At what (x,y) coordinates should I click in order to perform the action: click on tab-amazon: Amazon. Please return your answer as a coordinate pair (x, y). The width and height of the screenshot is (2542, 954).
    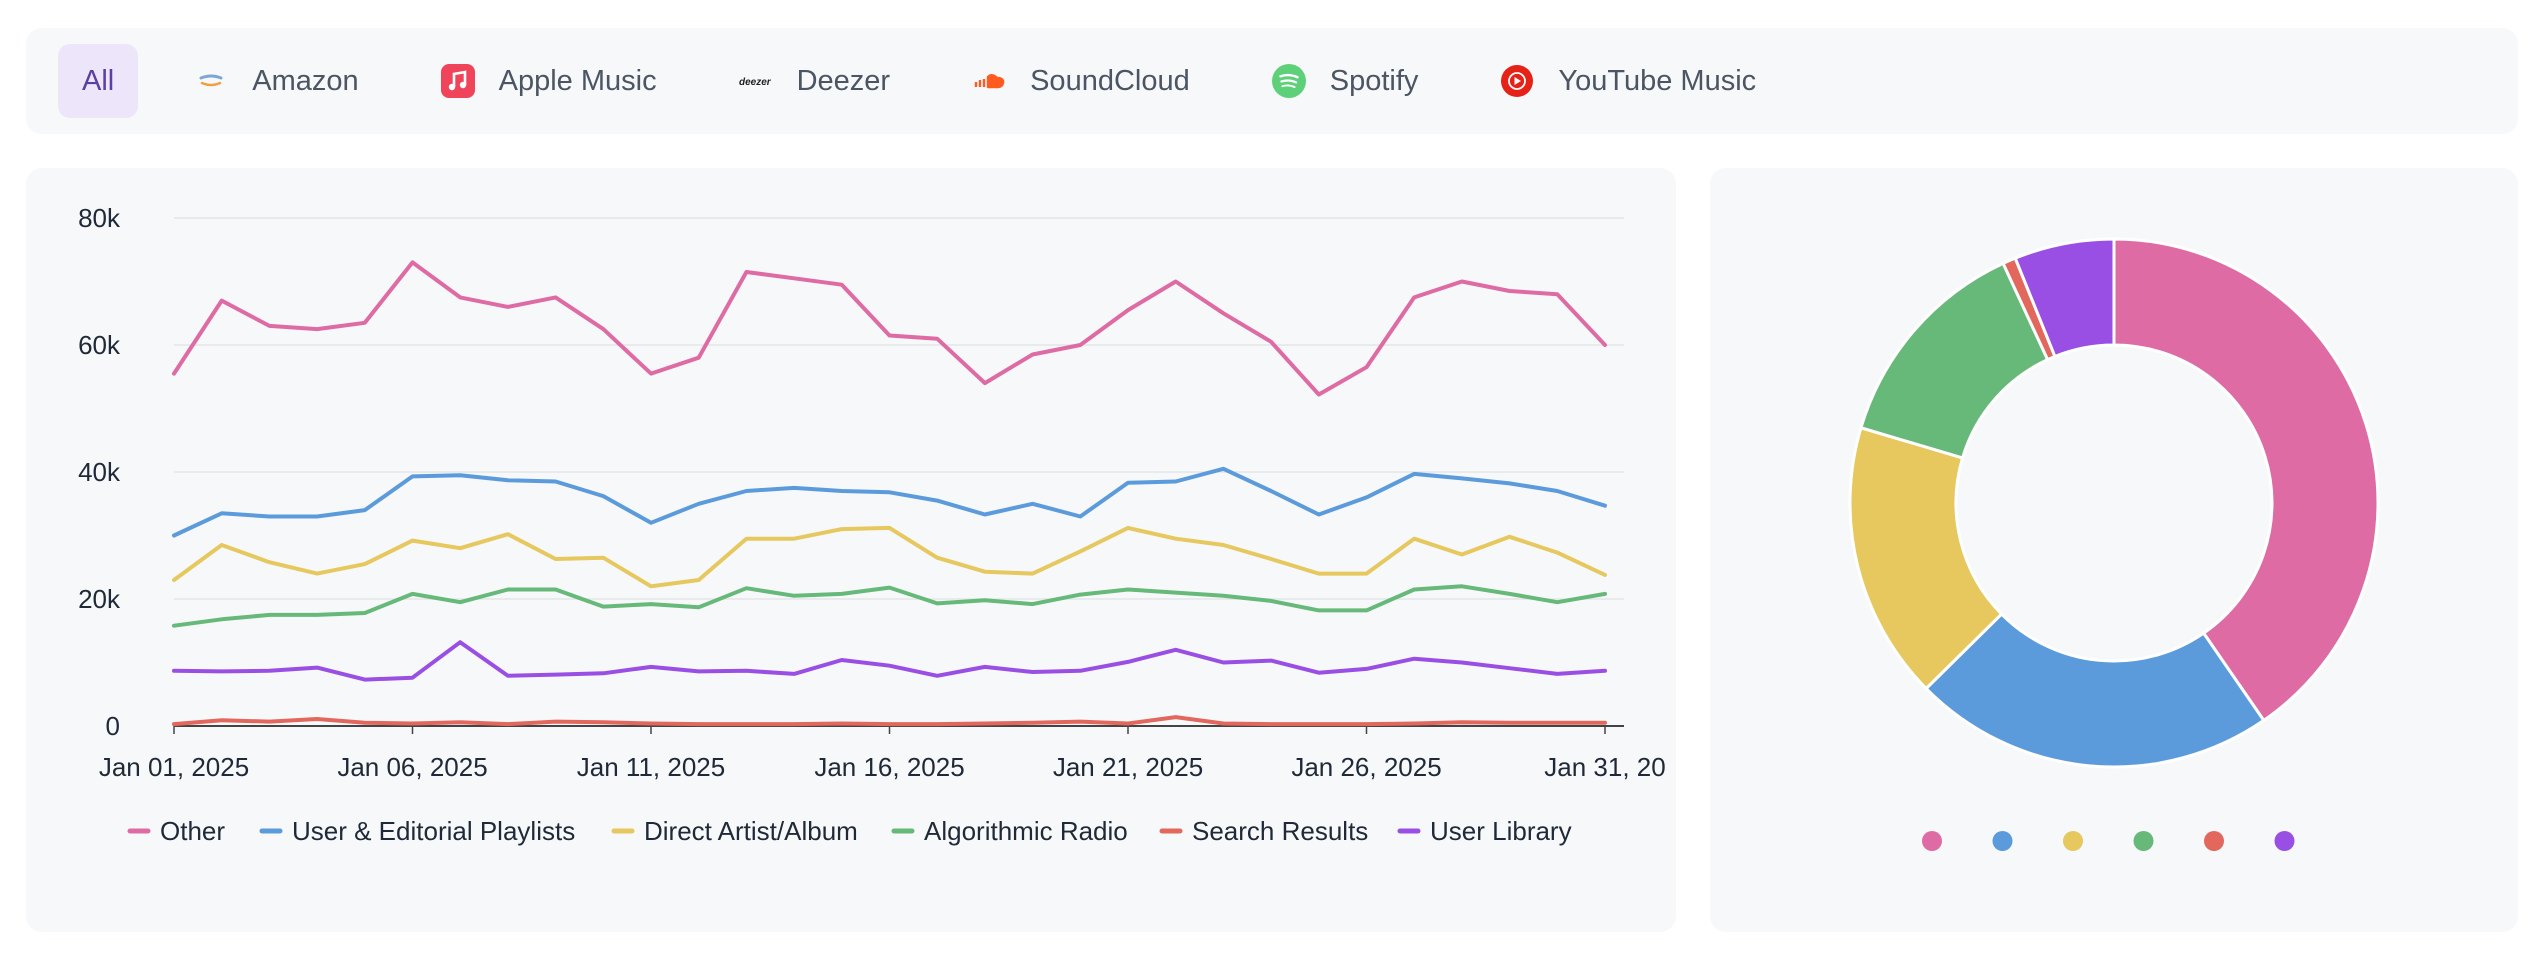
    Looking at the image, I should click on (276, 81).